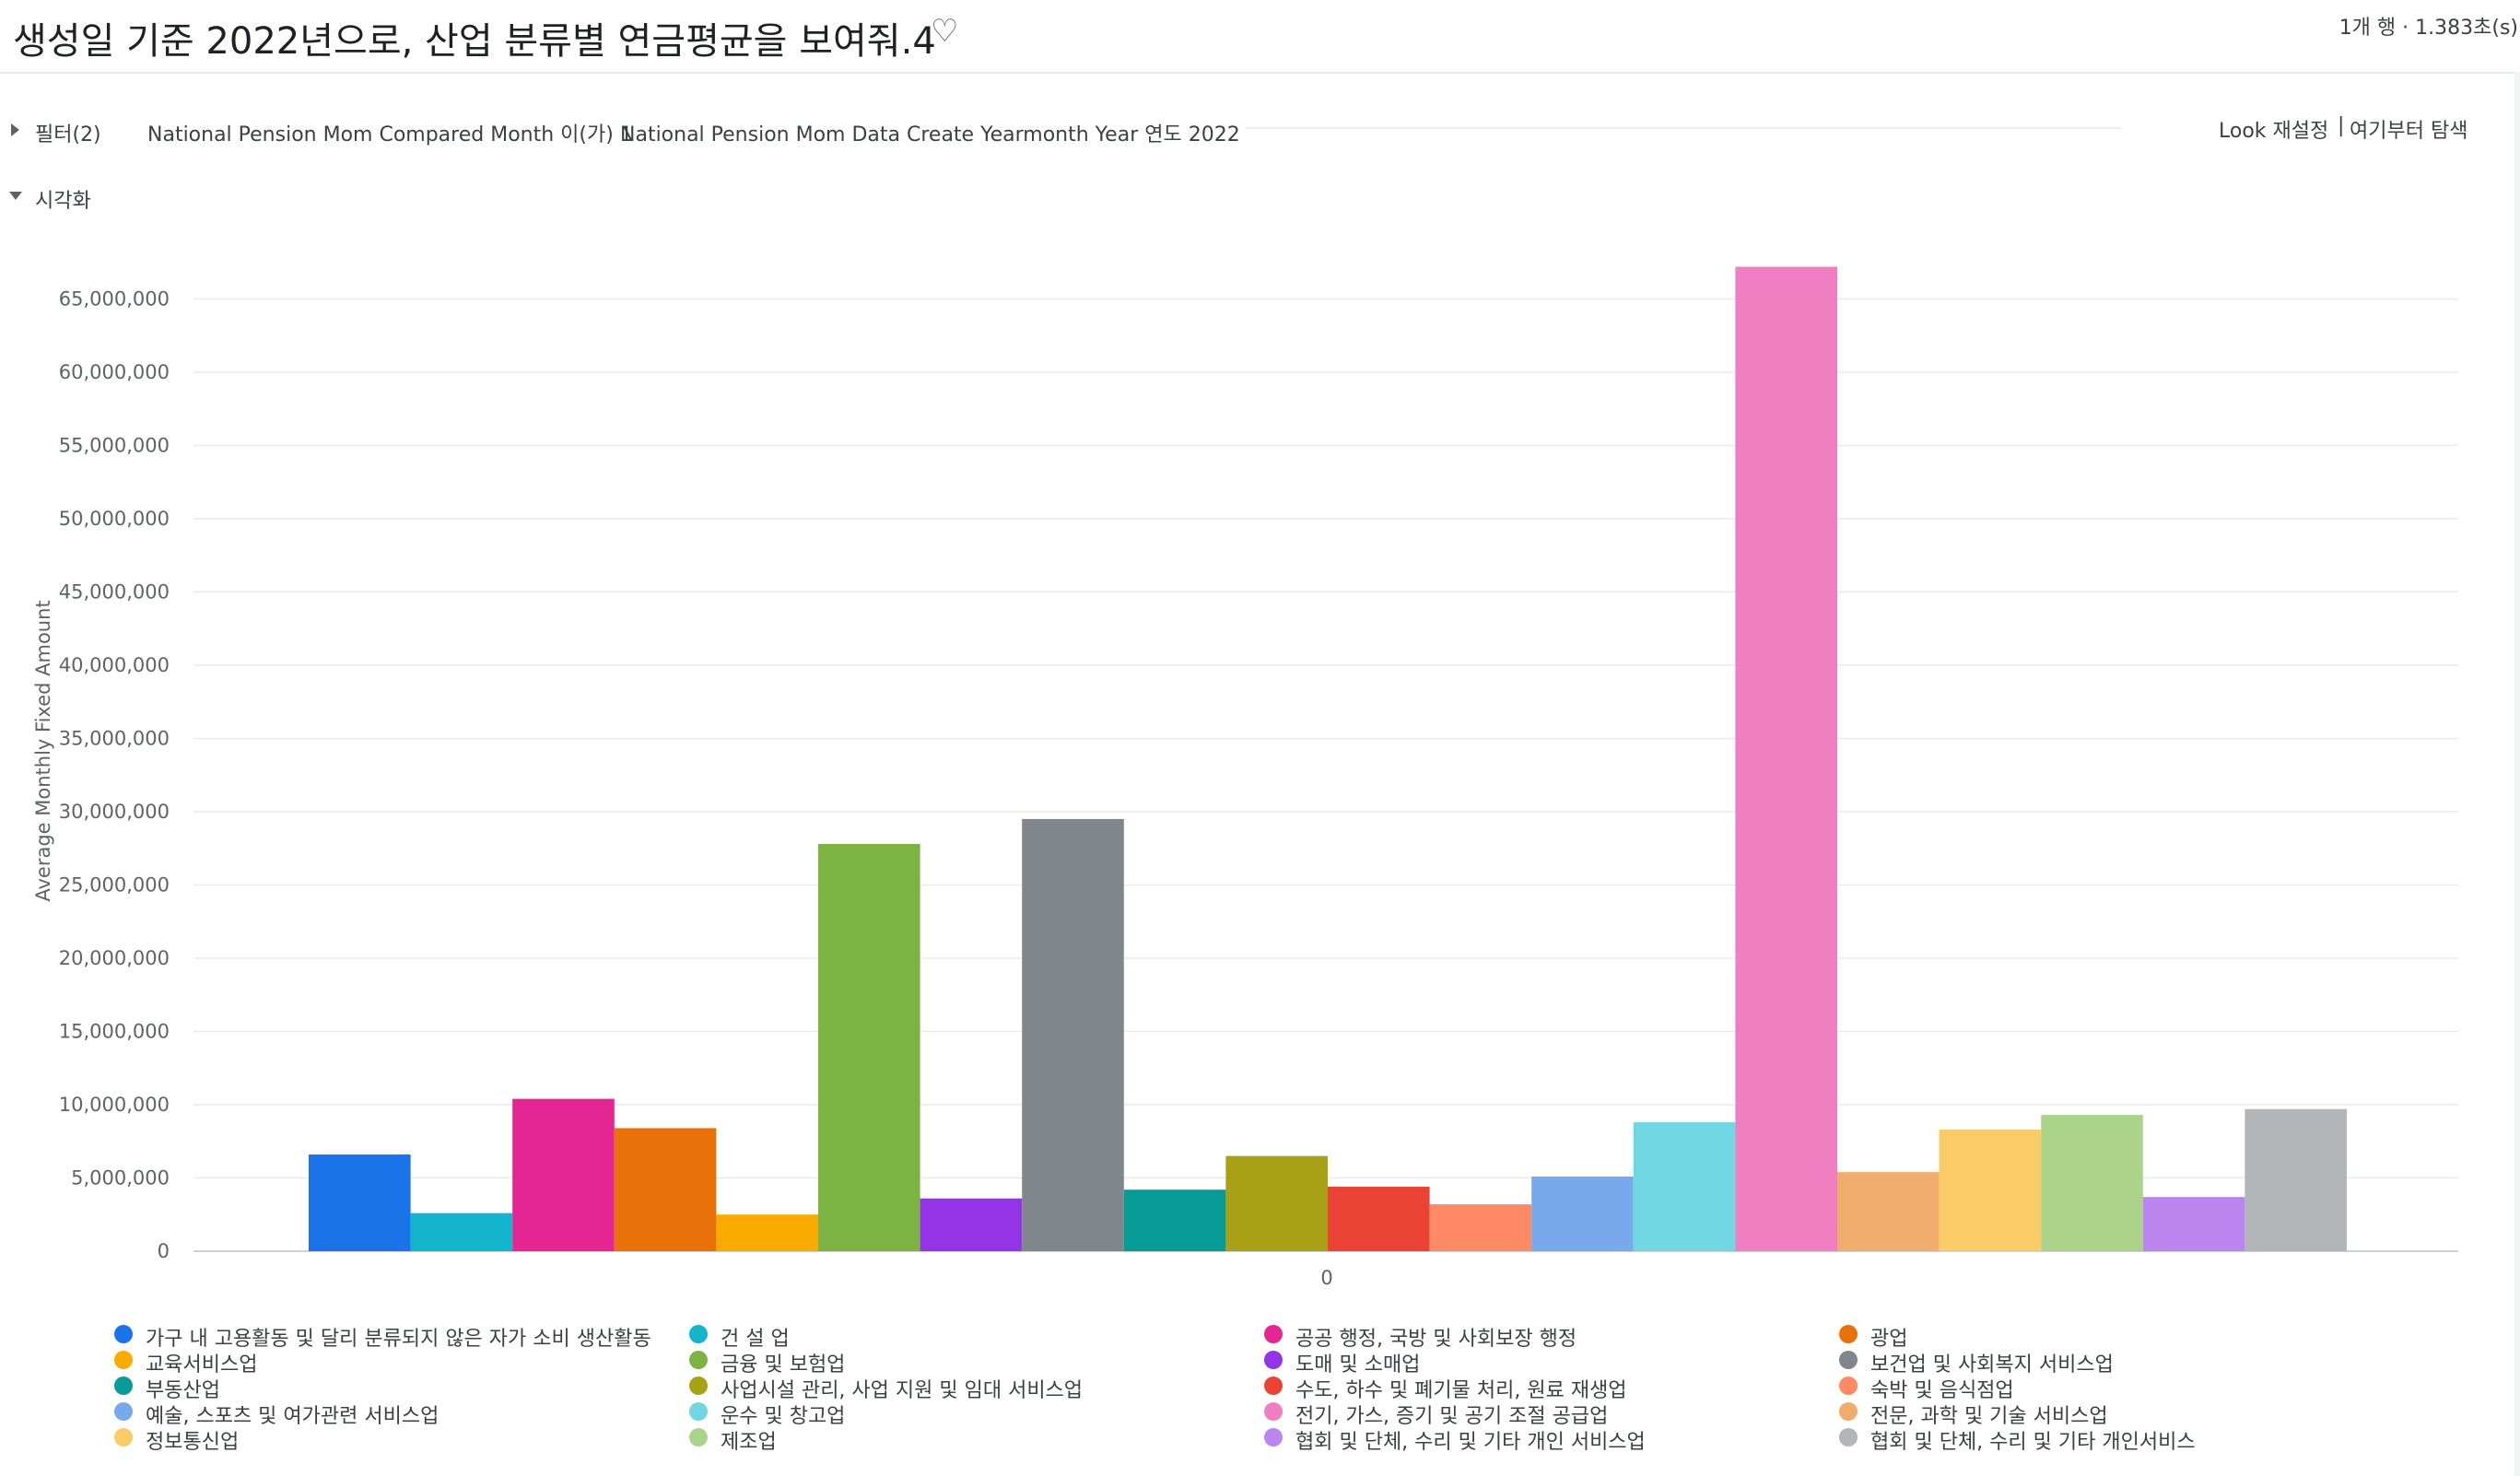 The image size is (2520, 1476). What do you see at coordinates (114, 519) in the screenshot?
I see `y-tick-label: 50,000,000` at bounding box center [114, 519].